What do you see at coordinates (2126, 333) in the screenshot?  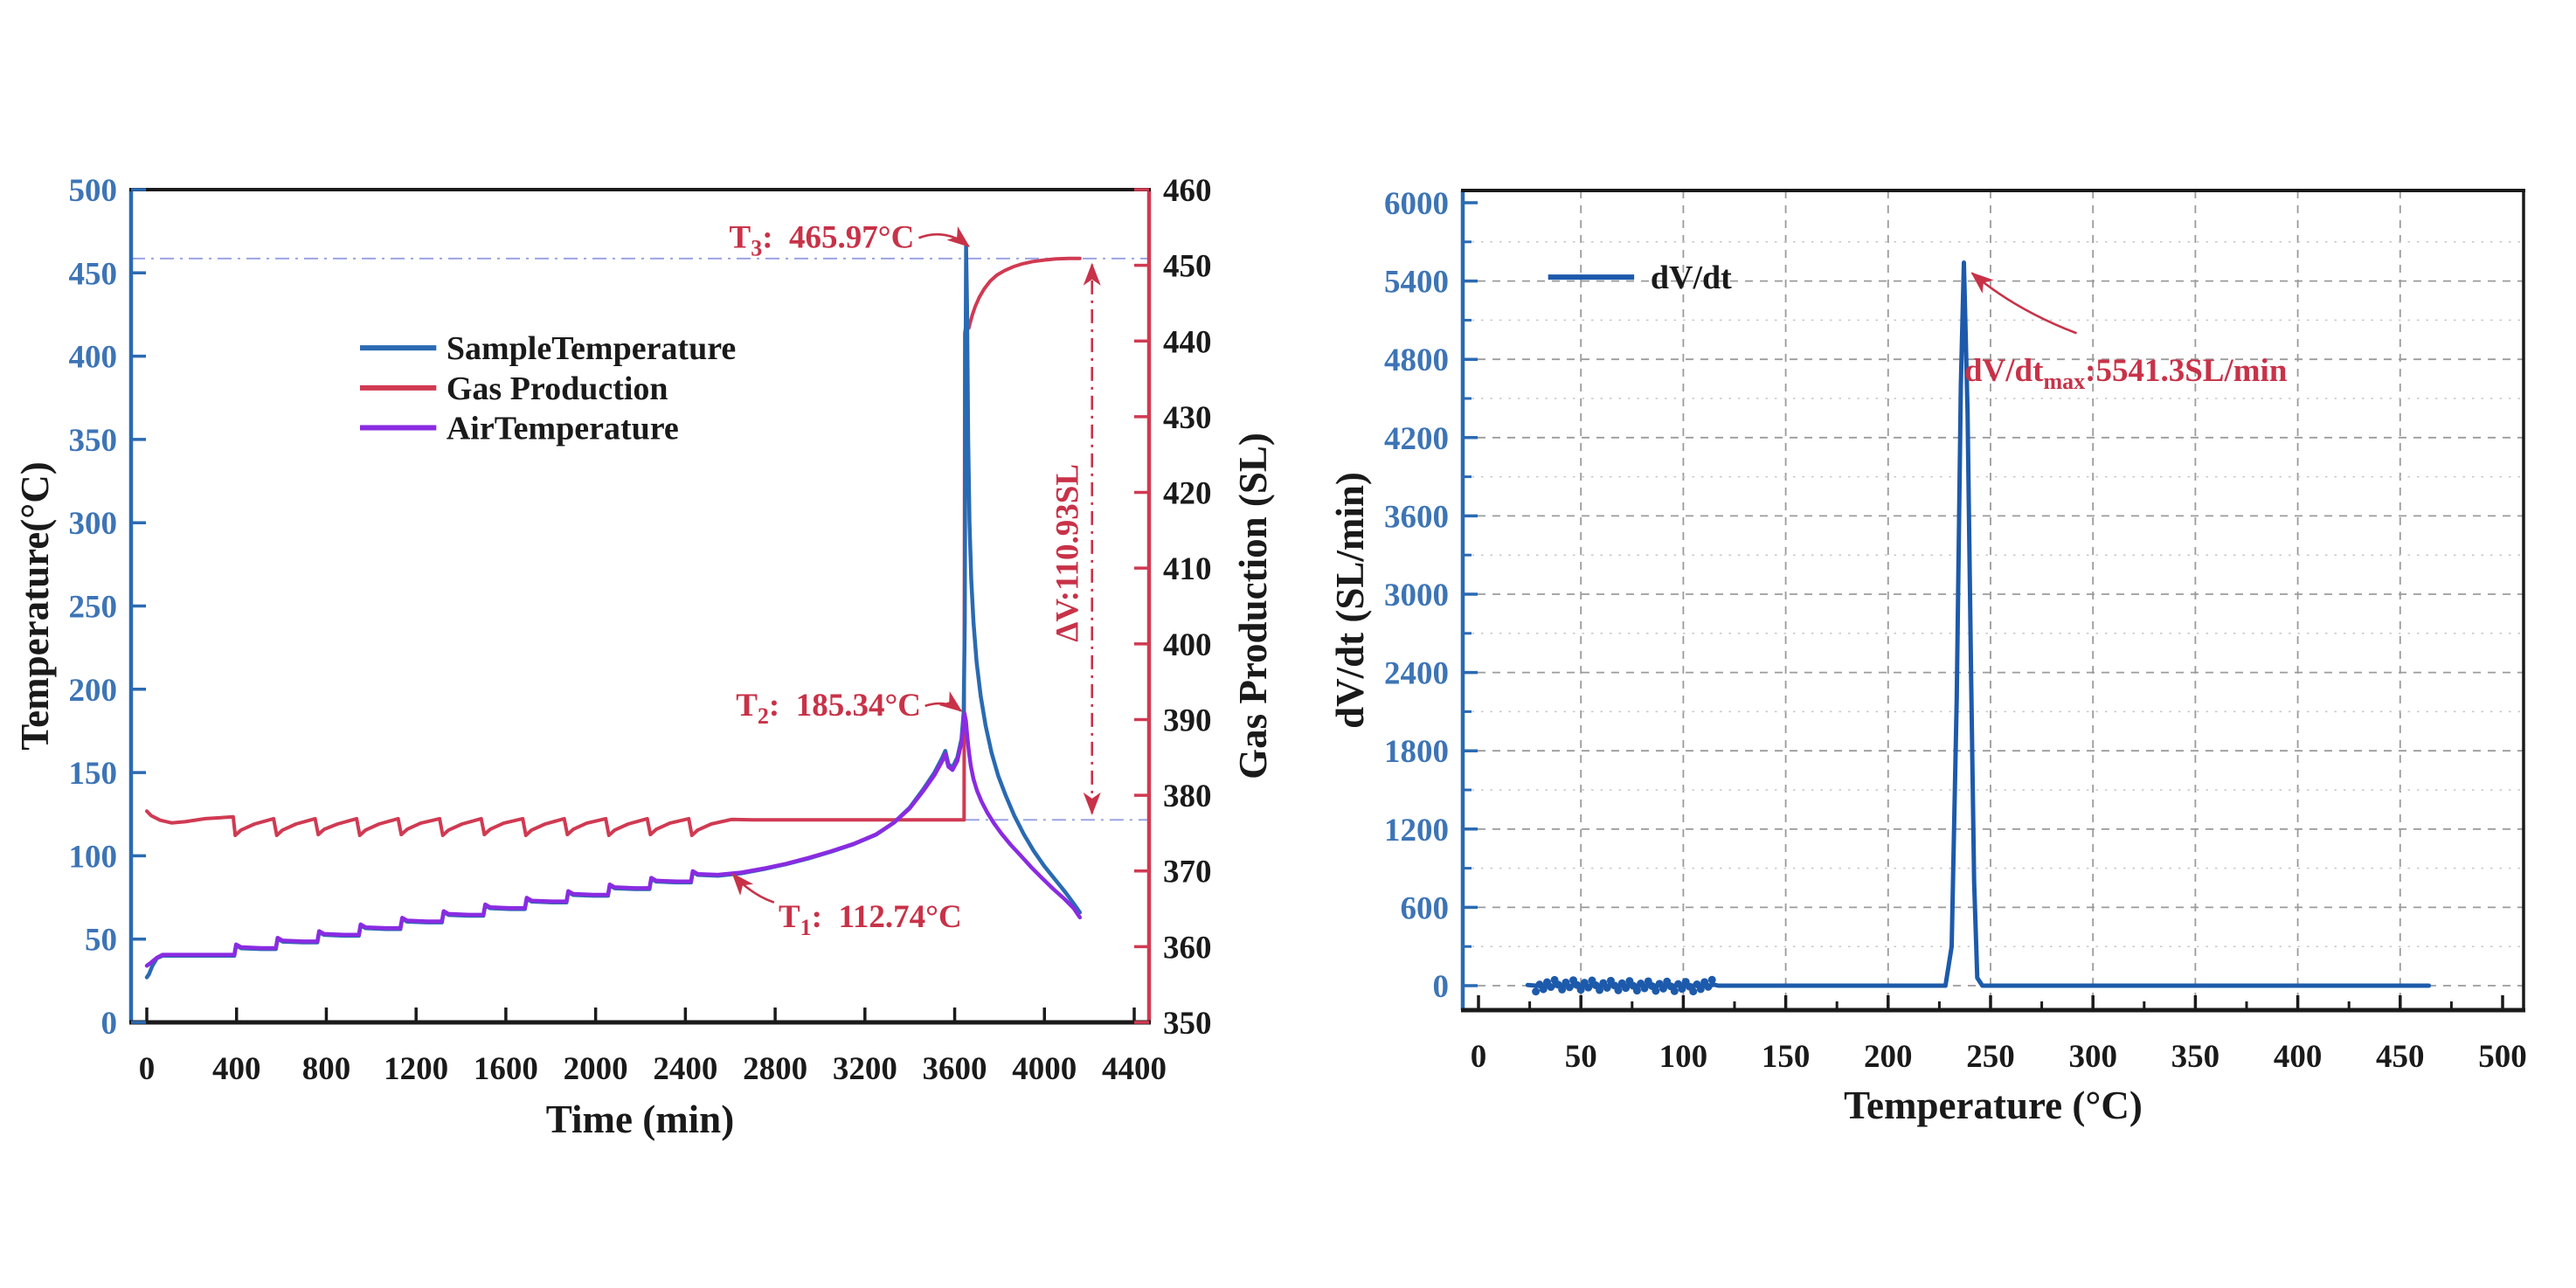 I see `annotation-dvdt-max: dV/dtmax:5541.3SL/min` at bounding box center [2126, 333].